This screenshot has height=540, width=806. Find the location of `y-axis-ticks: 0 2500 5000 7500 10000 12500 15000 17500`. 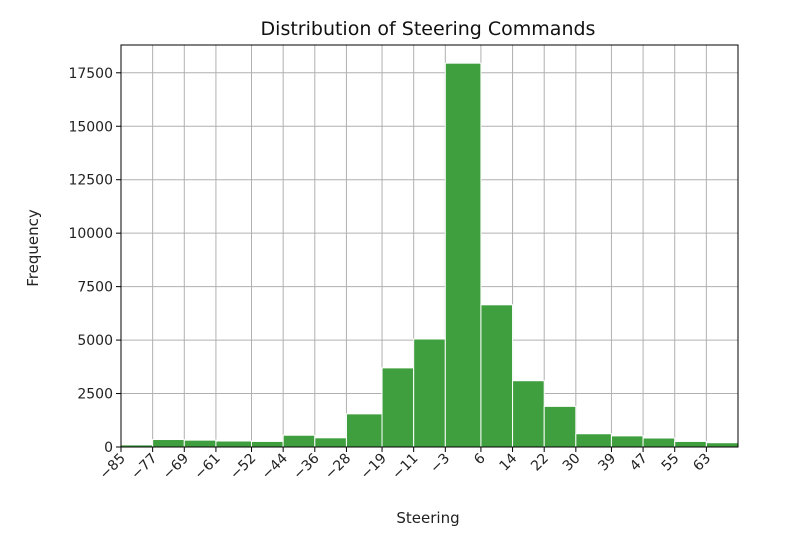

y-axis-ticks: 0 2500 5000 7500 10000 12500 15000 17500 is located at coordinates (94, 261).